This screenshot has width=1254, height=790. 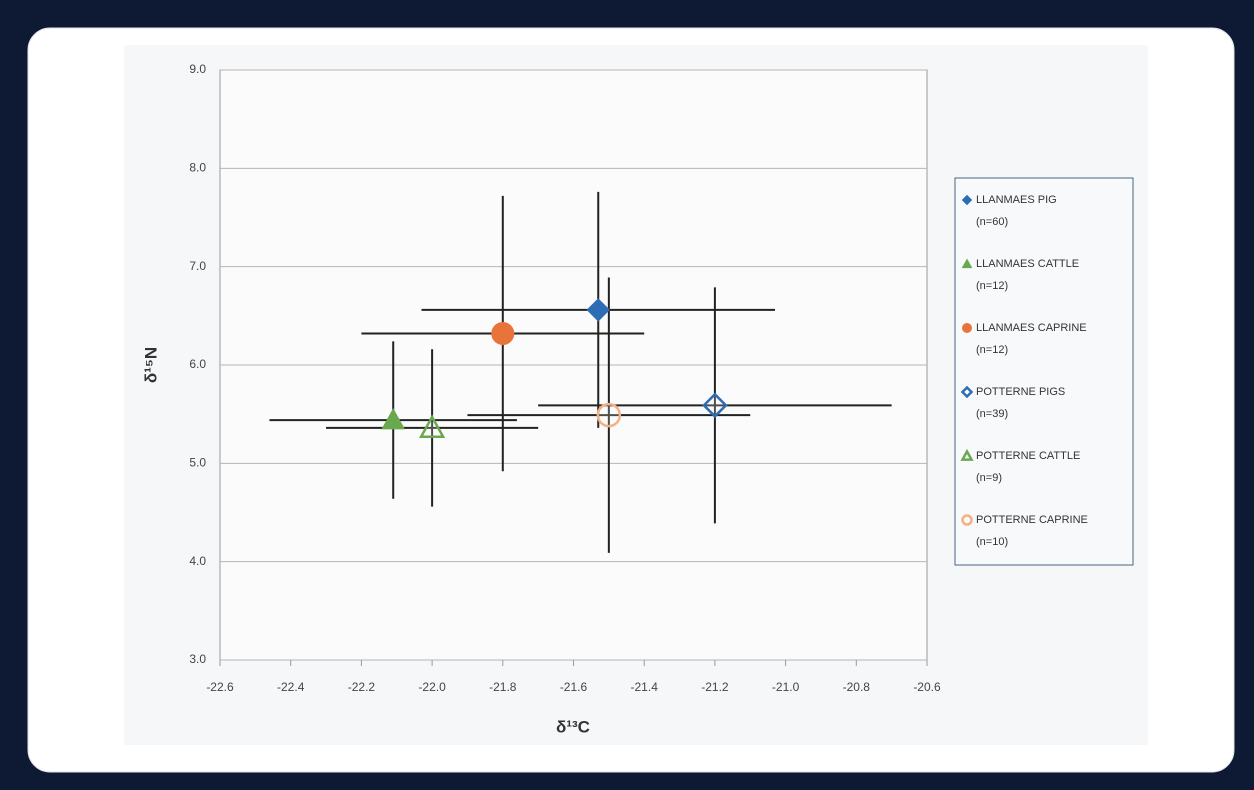 I want to click on legend-line: (n=9), so click(x=989, y=478).